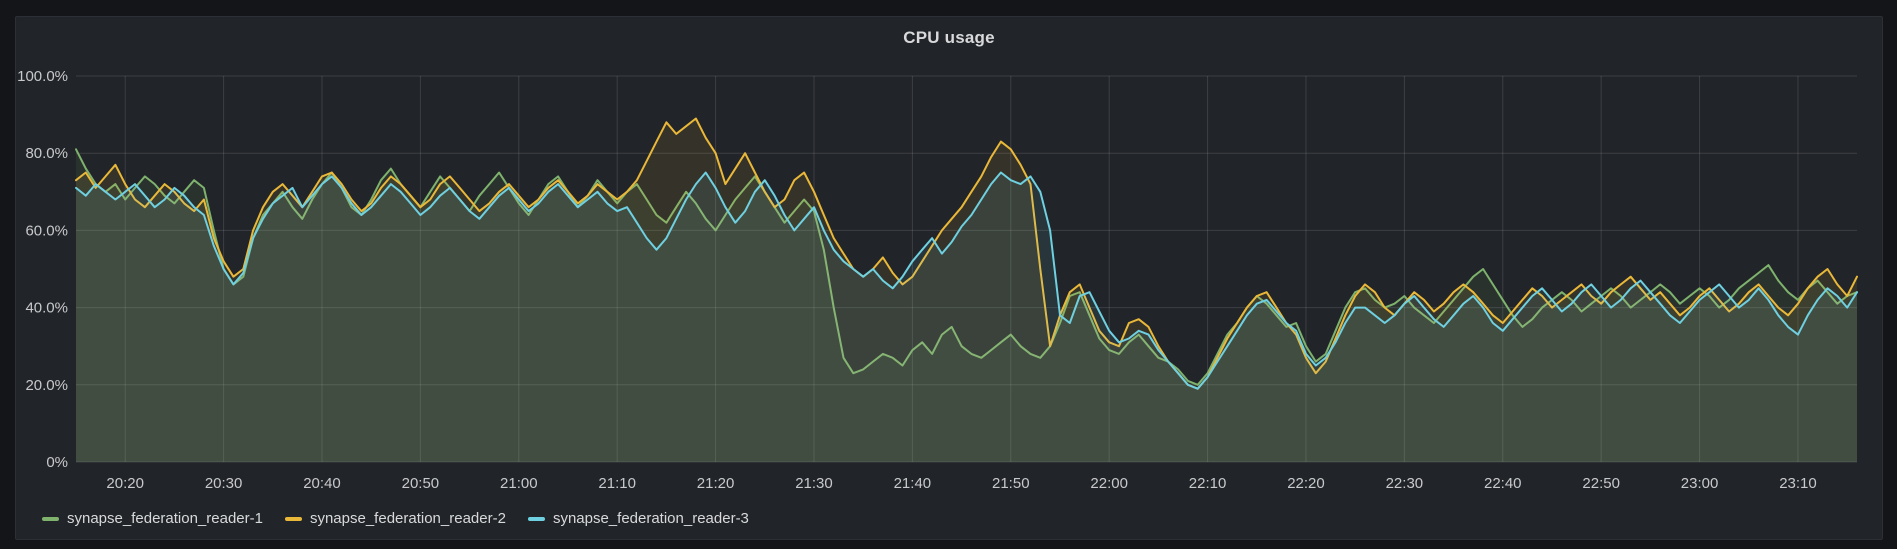 This screenshot has height=549, width=1897. Describe the element at coordinates (1798, 483) in the screenshot. I see `x-axis-tick-label: 23:10` at that location.